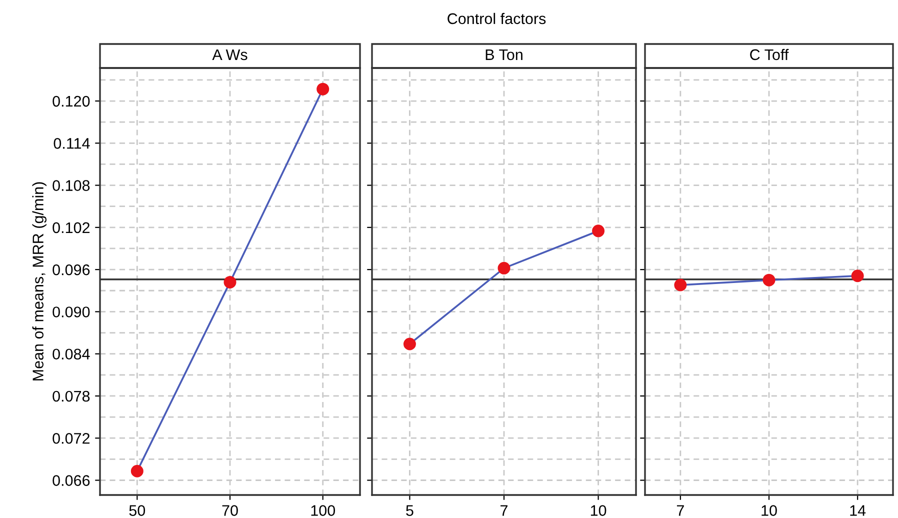 The image size is (898, 518). Describe the element at coordinates (230, 54) in the screenshot. I see `chart-title: A Ws` at that location.